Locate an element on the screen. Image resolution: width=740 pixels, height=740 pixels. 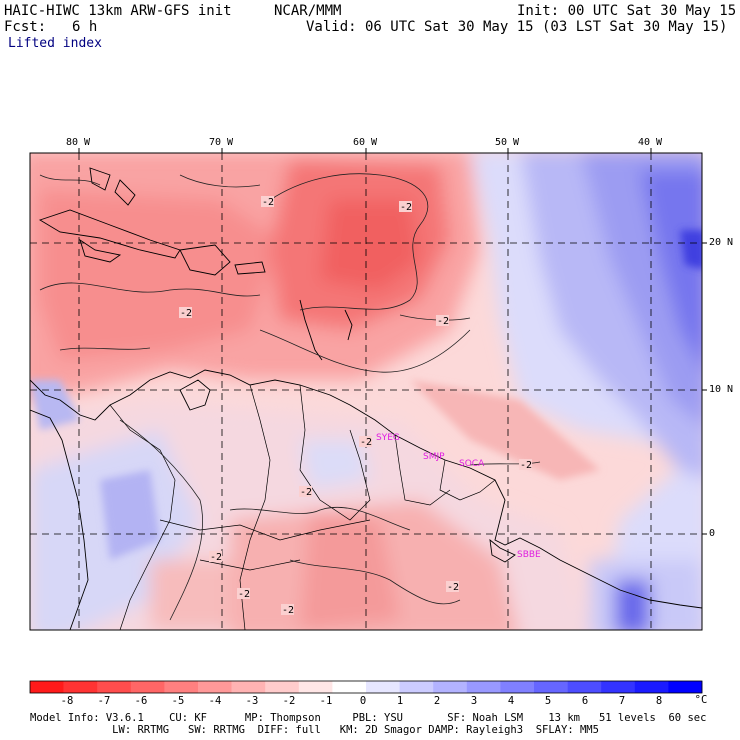
colorbar-label: -6 is located at coordinates (141, 701).